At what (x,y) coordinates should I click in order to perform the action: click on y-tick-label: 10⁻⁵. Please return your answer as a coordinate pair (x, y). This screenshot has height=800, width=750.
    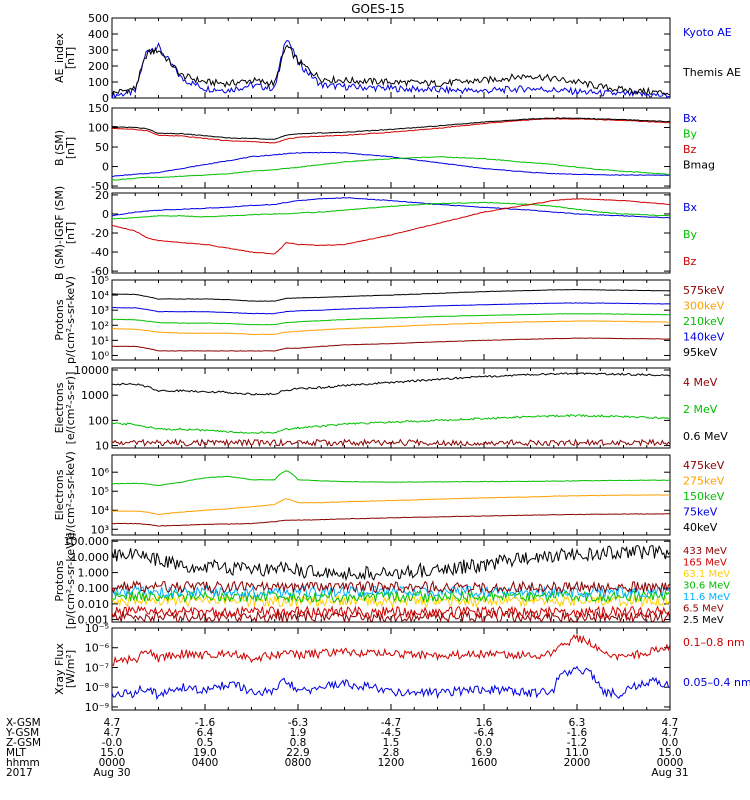
    Looking at the image, I should click on (97, 628).